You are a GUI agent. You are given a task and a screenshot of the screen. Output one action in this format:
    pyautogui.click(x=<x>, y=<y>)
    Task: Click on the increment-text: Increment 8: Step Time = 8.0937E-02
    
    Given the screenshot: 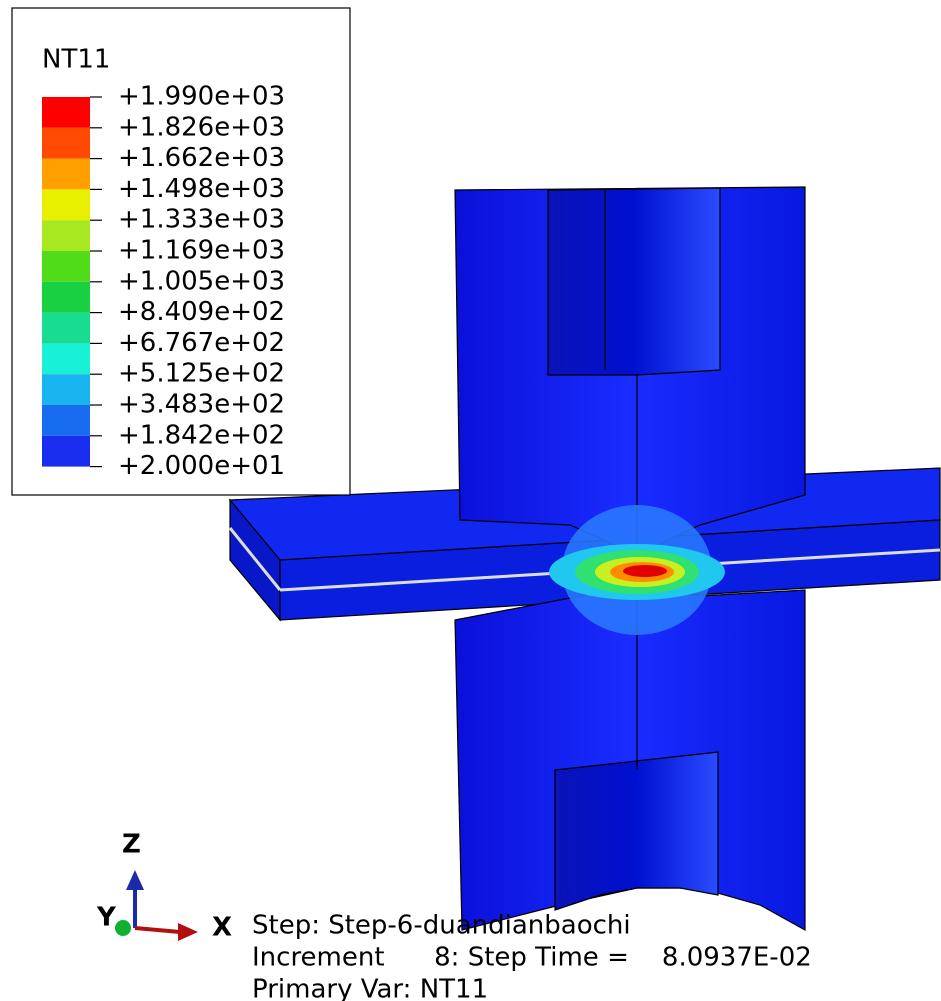 What is the action you would take?
    pyautogui.click(x=532, y=958)
    